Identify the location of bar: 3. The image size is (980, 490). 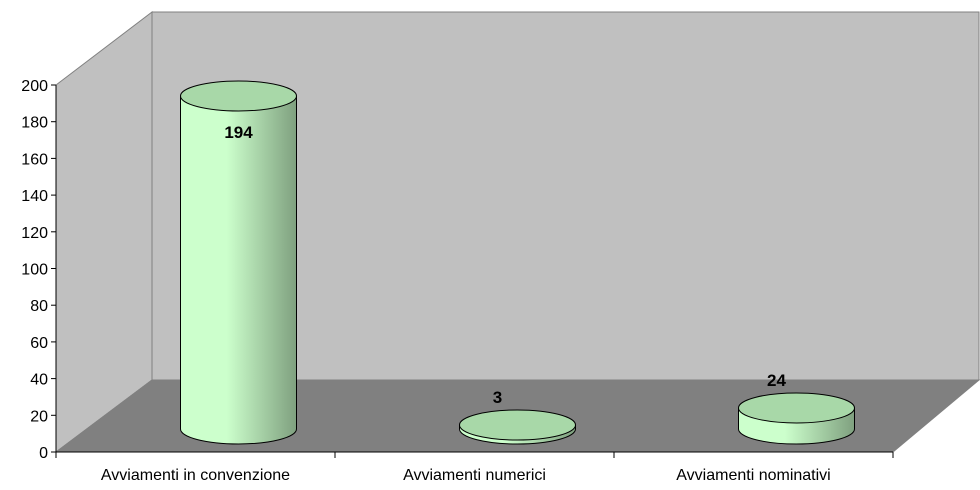
(517, 416).